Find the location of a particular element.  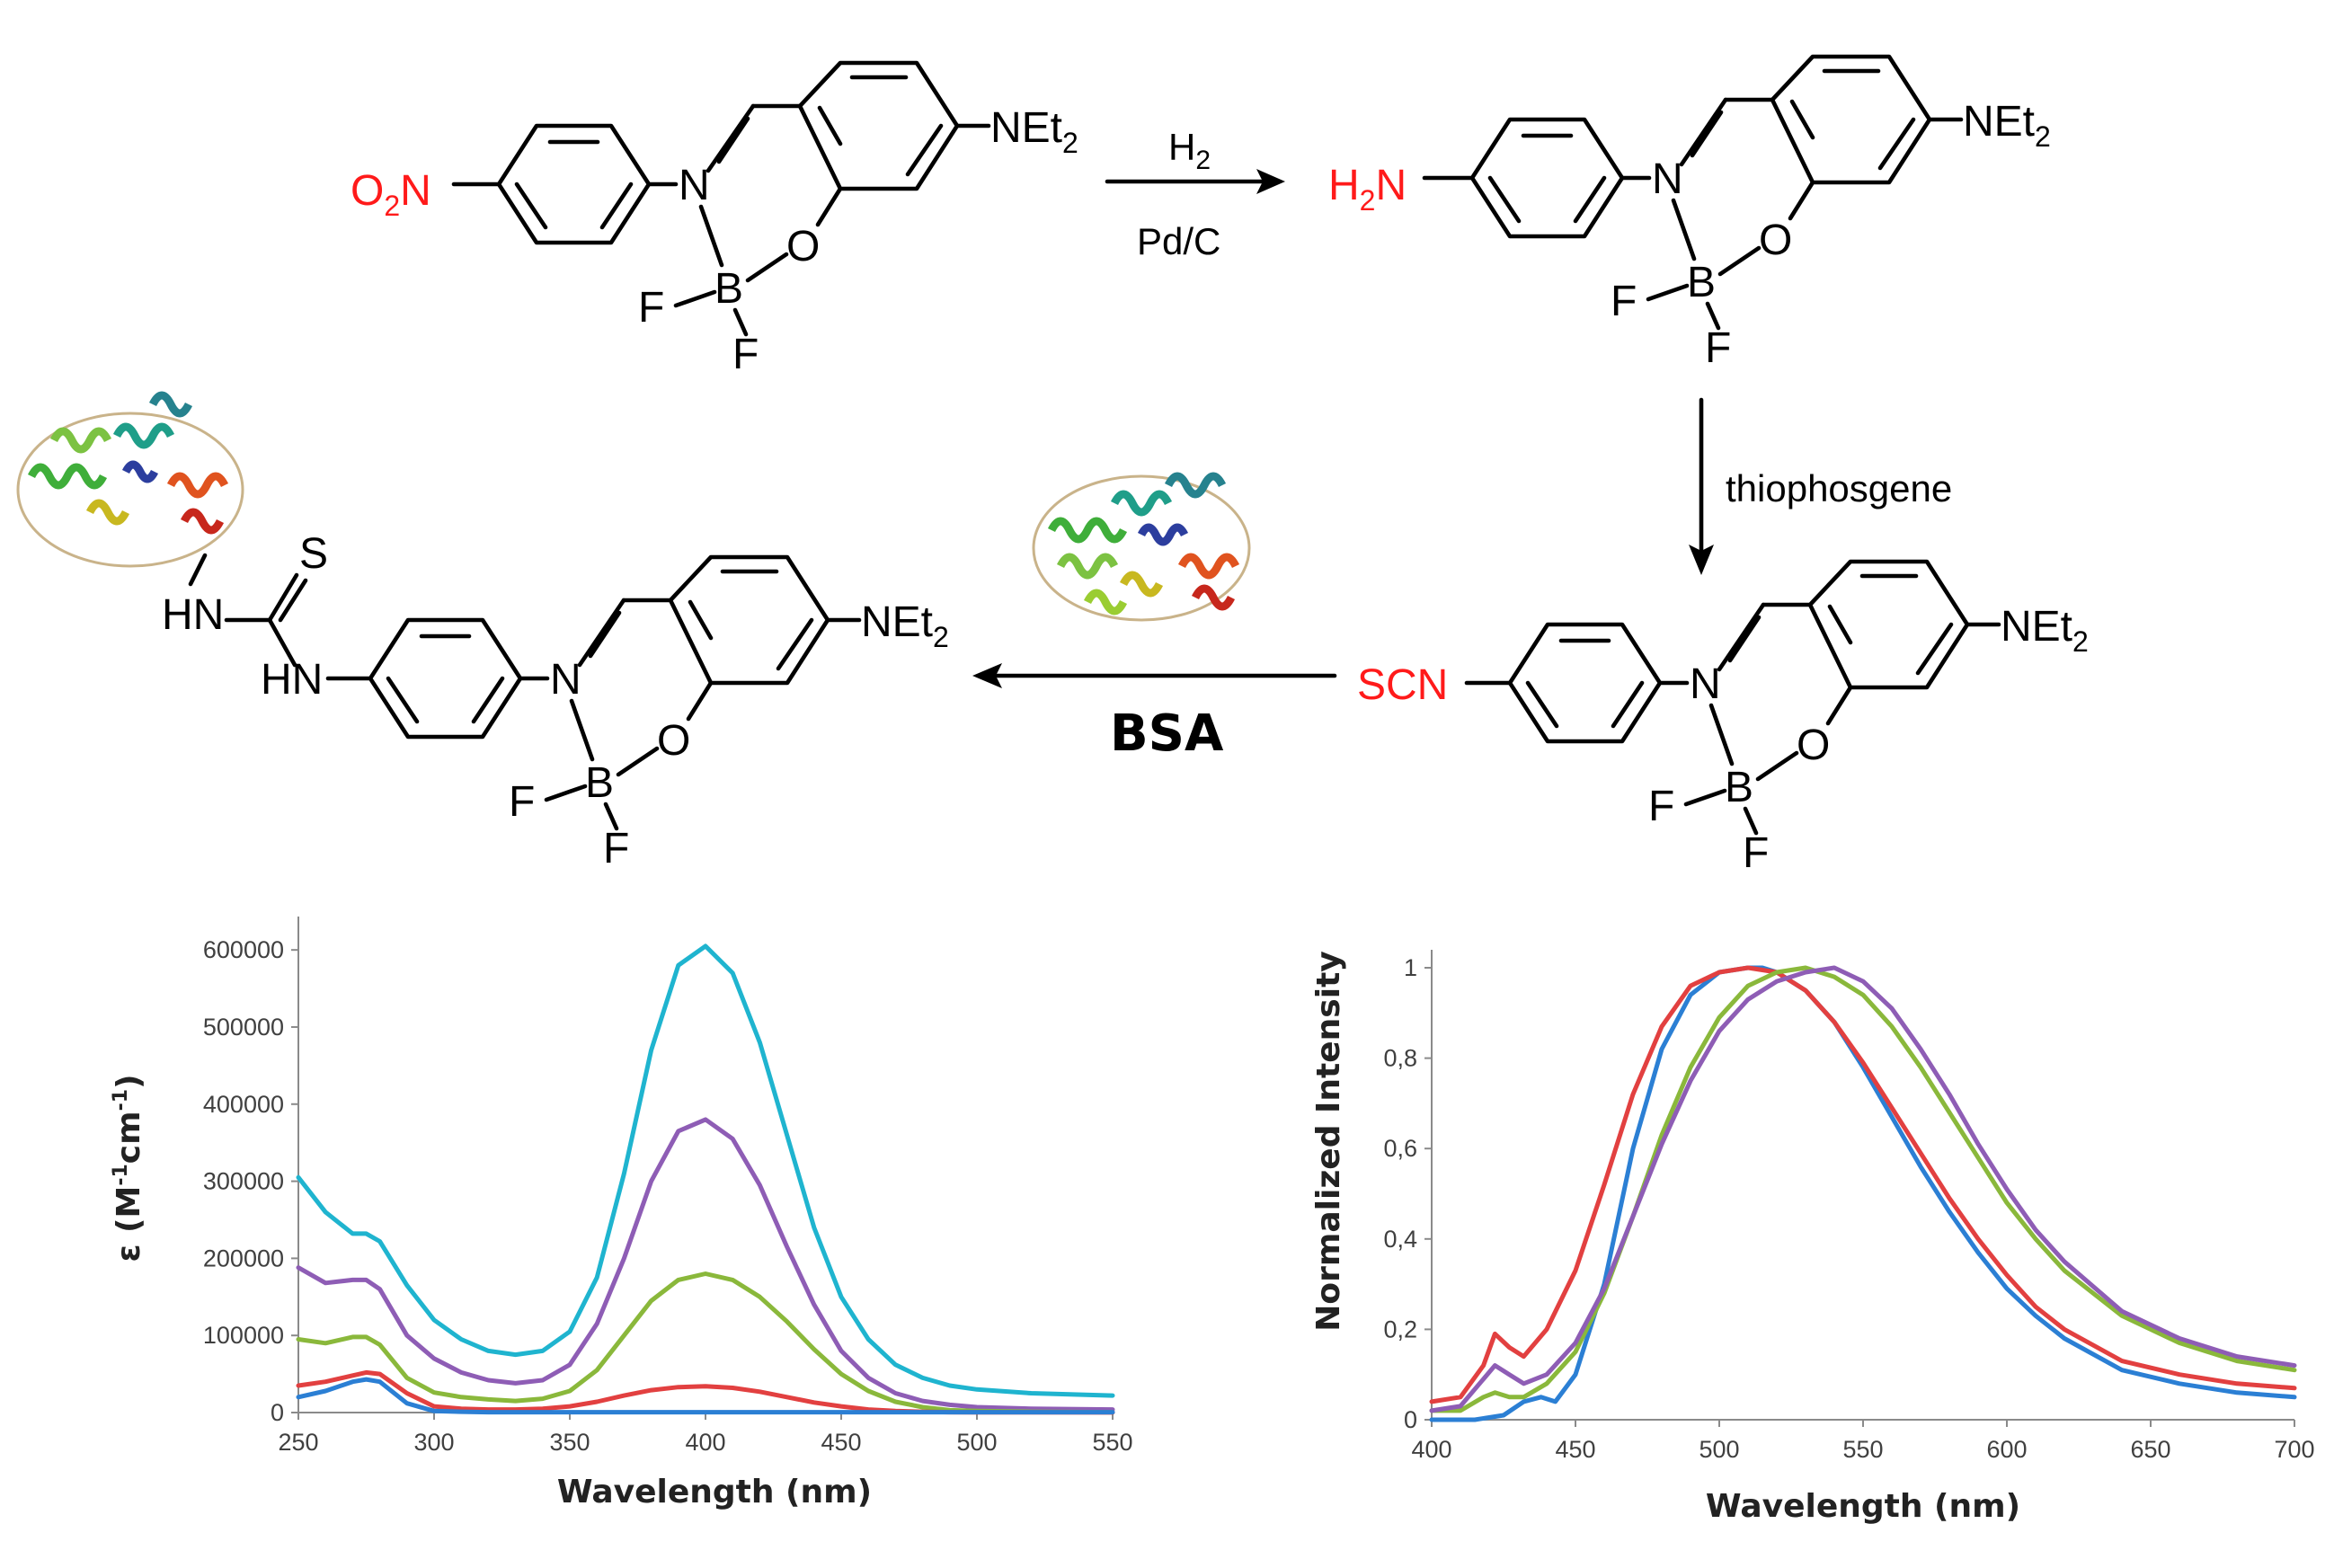

em-x-tick-label: 500 is located at coordinates (1719, 1450).